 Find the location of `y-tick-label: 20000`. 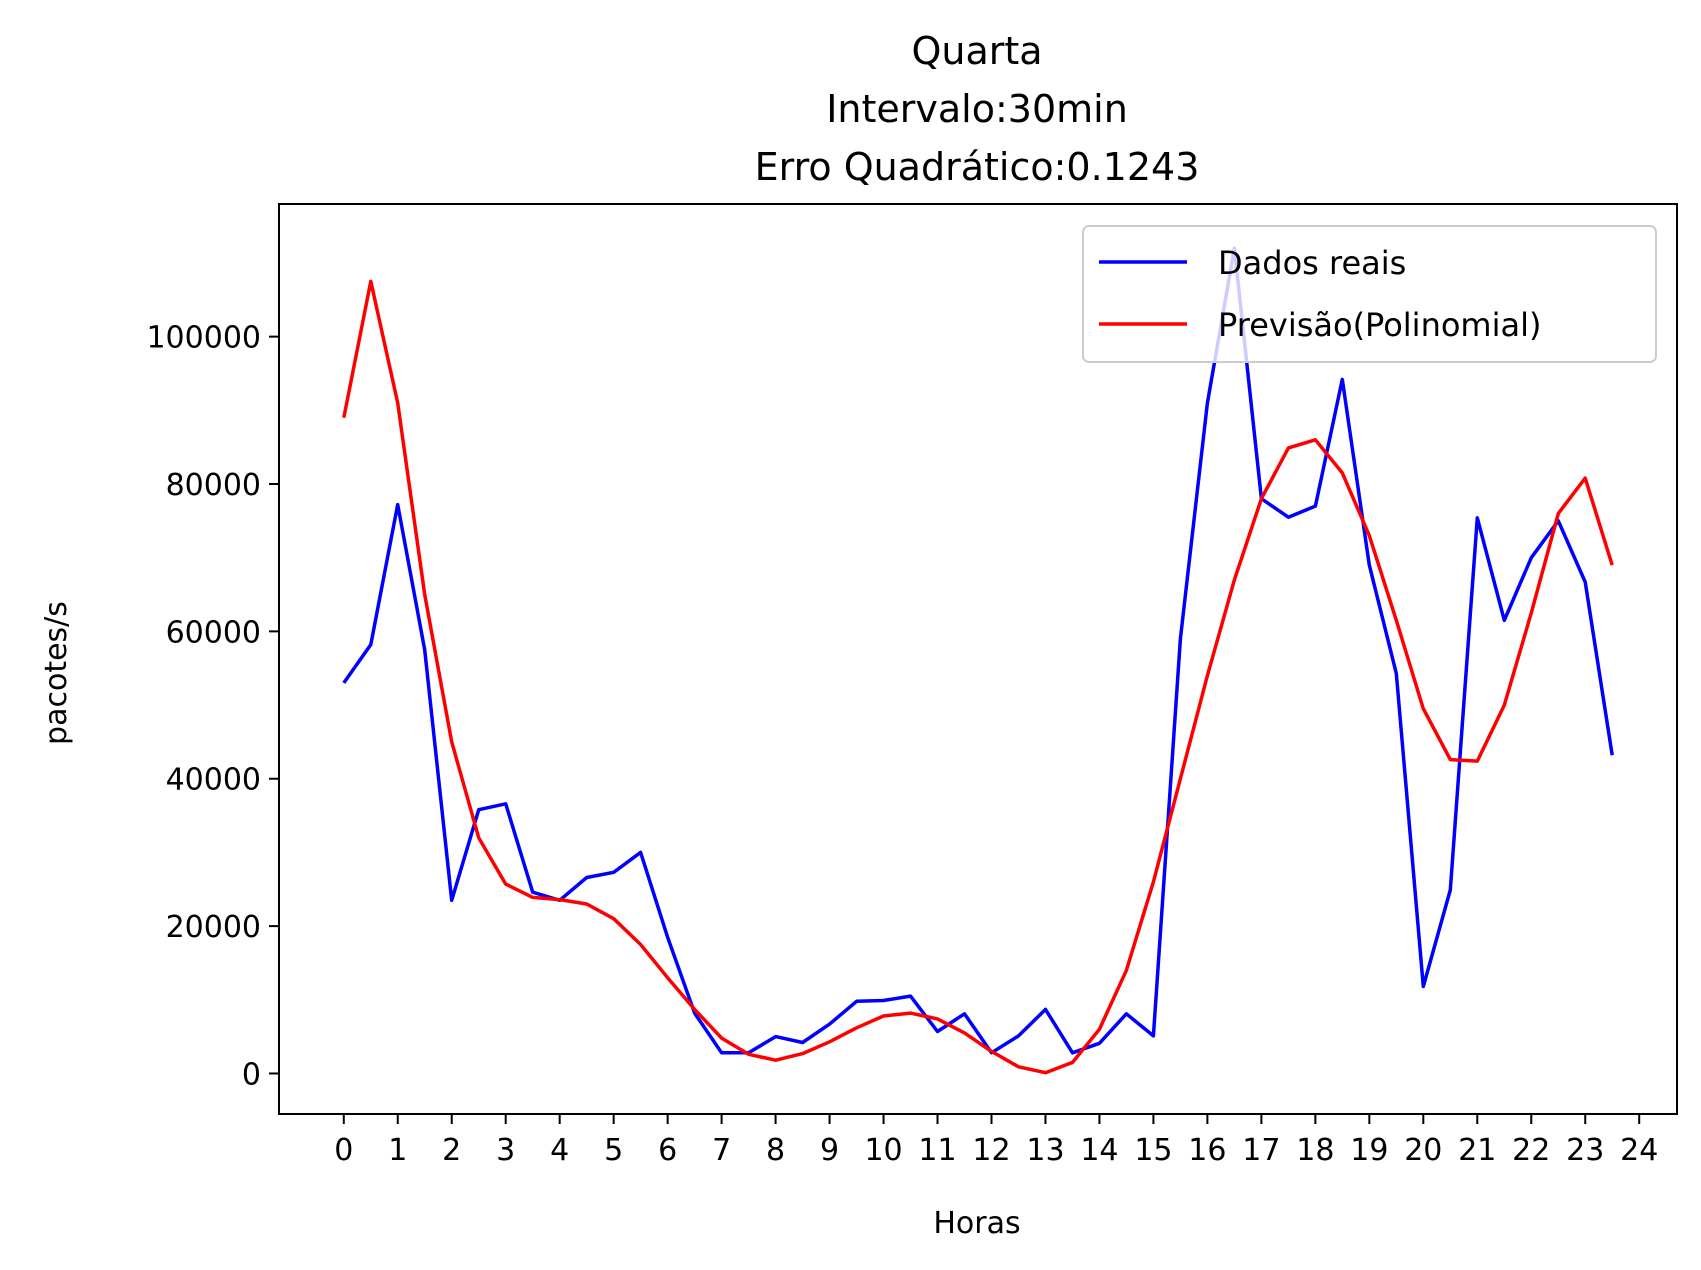

y-tick-label: 20000 is located at coordinates (213, 927).